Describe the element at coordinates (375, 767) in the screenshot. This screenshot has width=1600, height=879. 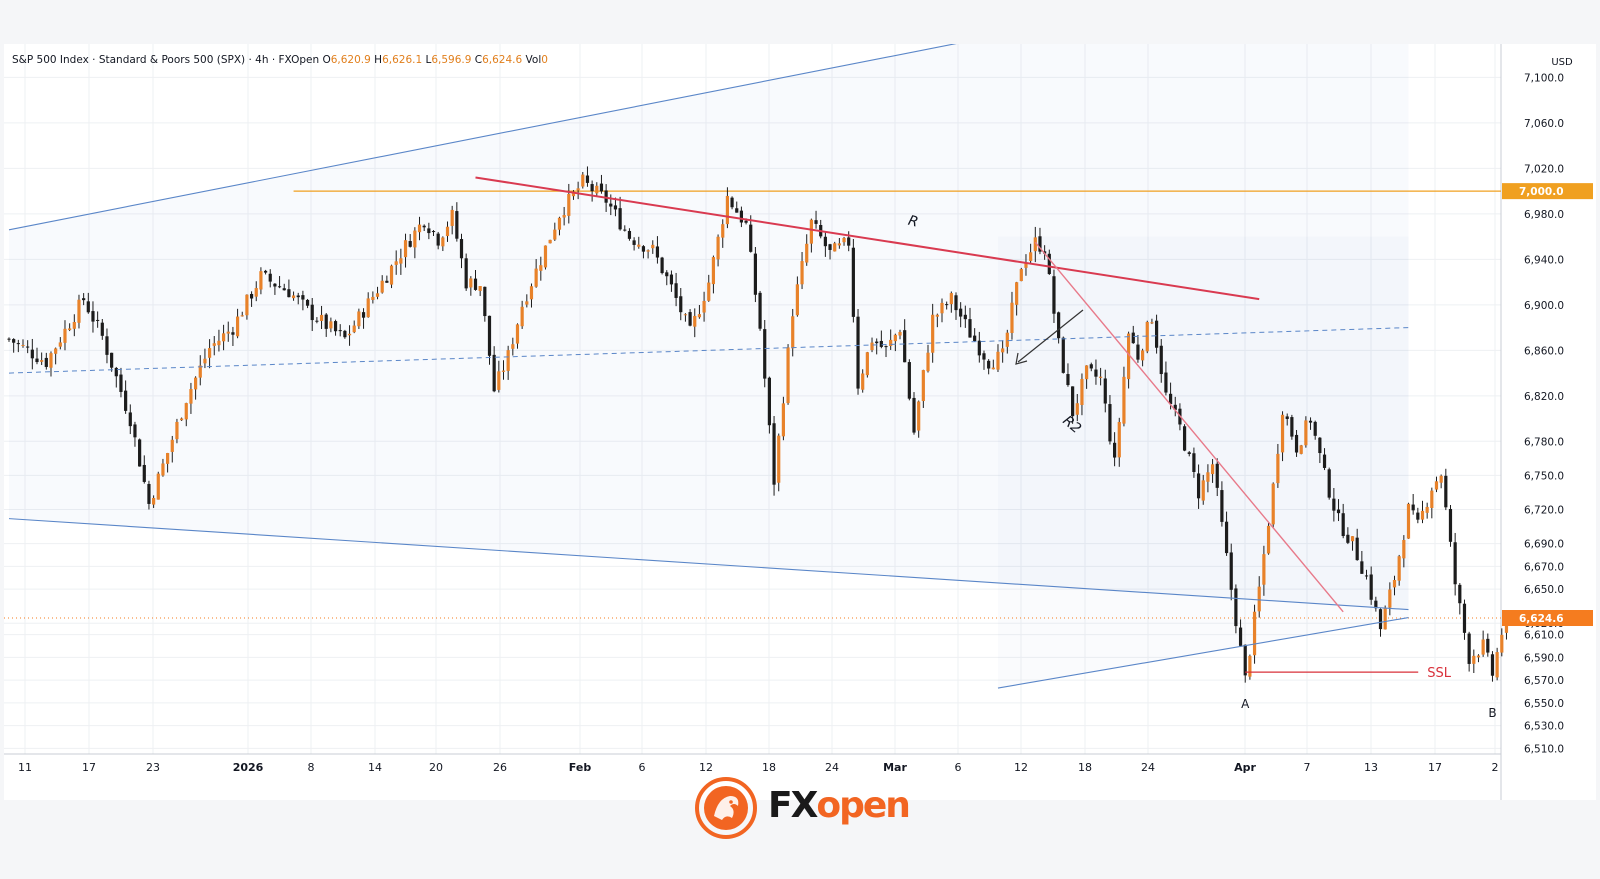
I see `x-tick-label: 14` at that location.